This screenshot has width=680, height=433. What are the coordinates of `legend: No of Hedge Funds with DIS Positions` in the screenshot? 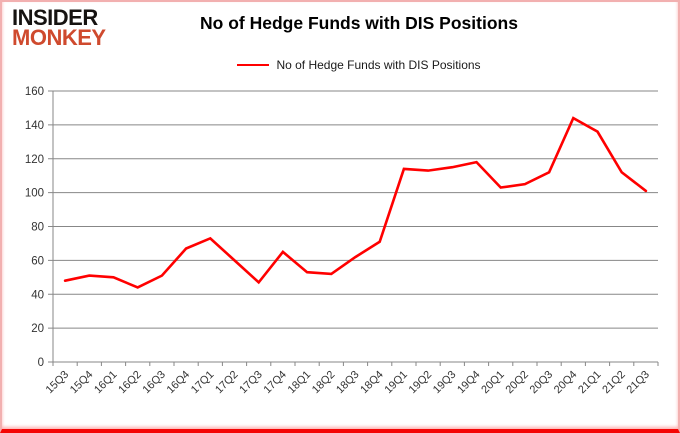 It's located at (359, 65).